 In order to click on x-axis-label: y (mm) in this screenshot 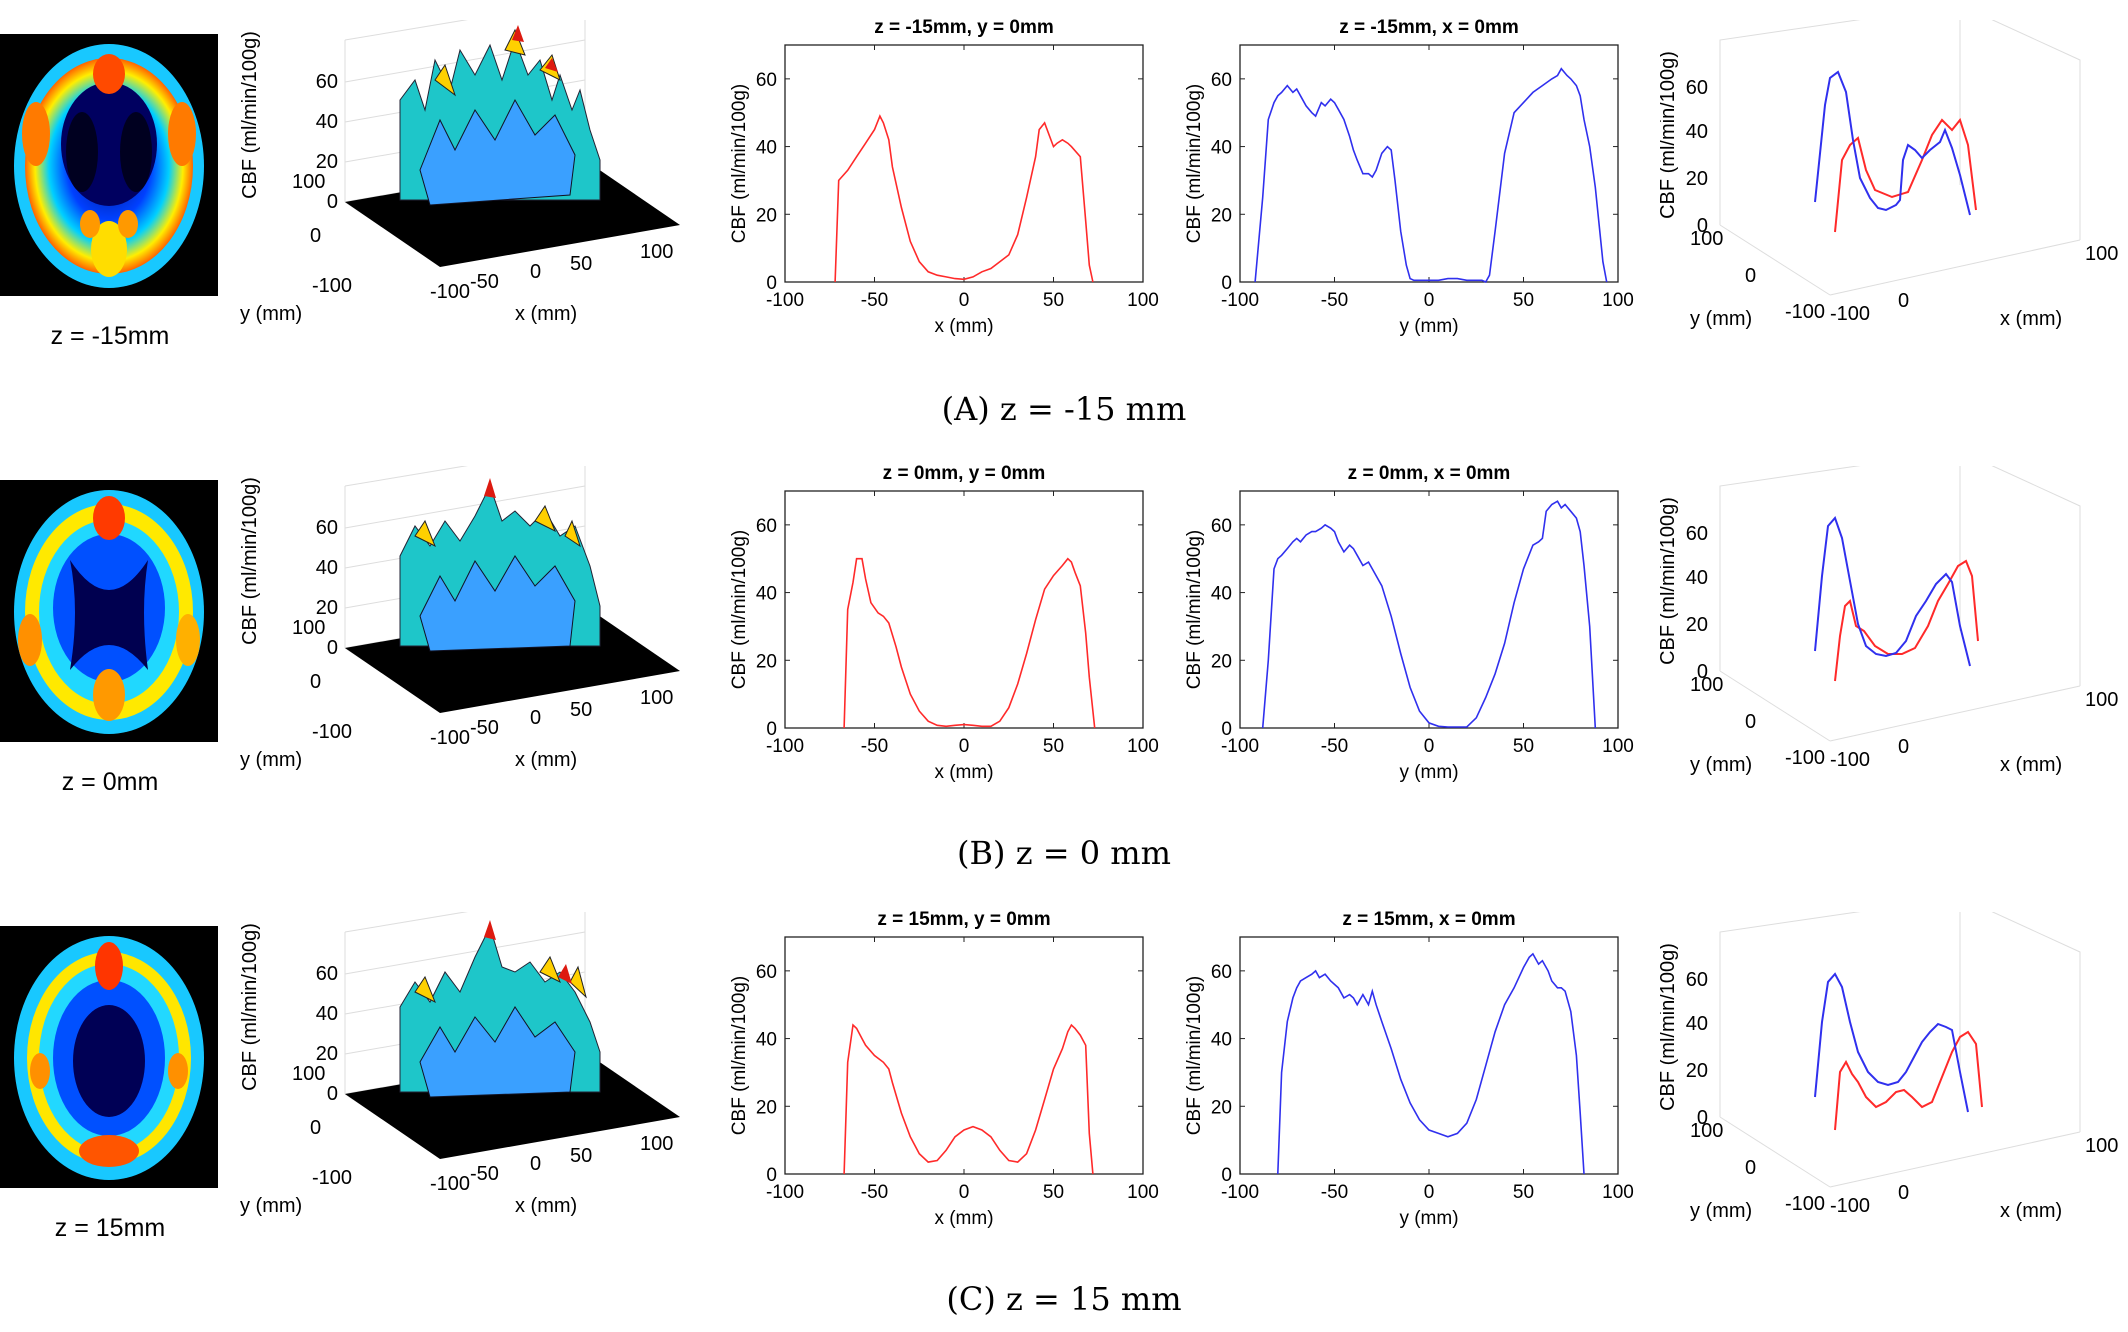, I will do `click(1428, 326)`.